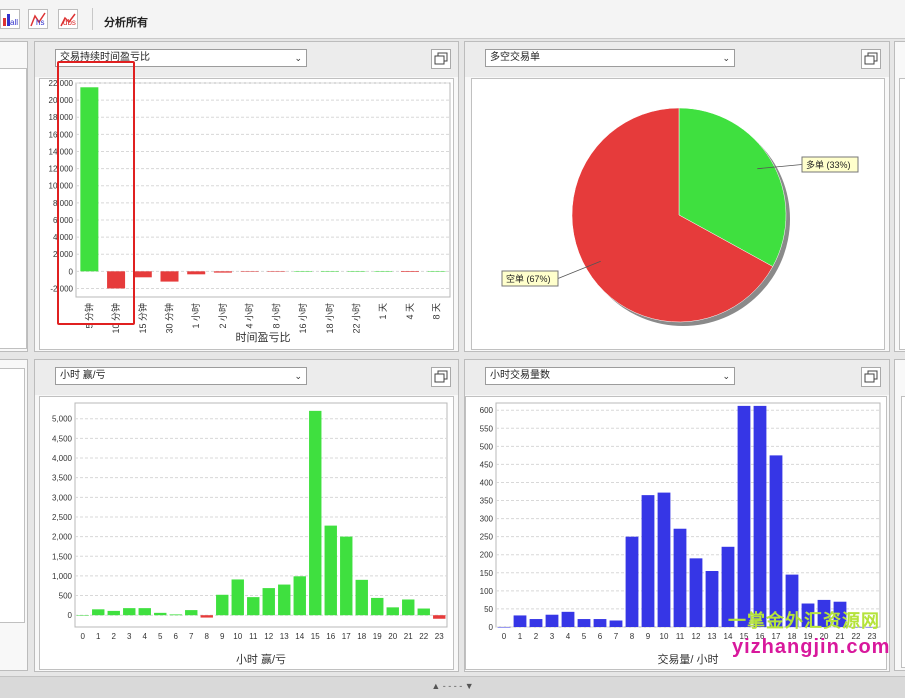 The image size is (905, 698). Describe the element at coordinates (249, 316) in the screenshot. I see `x-tick-label: 4 小时` at that location.